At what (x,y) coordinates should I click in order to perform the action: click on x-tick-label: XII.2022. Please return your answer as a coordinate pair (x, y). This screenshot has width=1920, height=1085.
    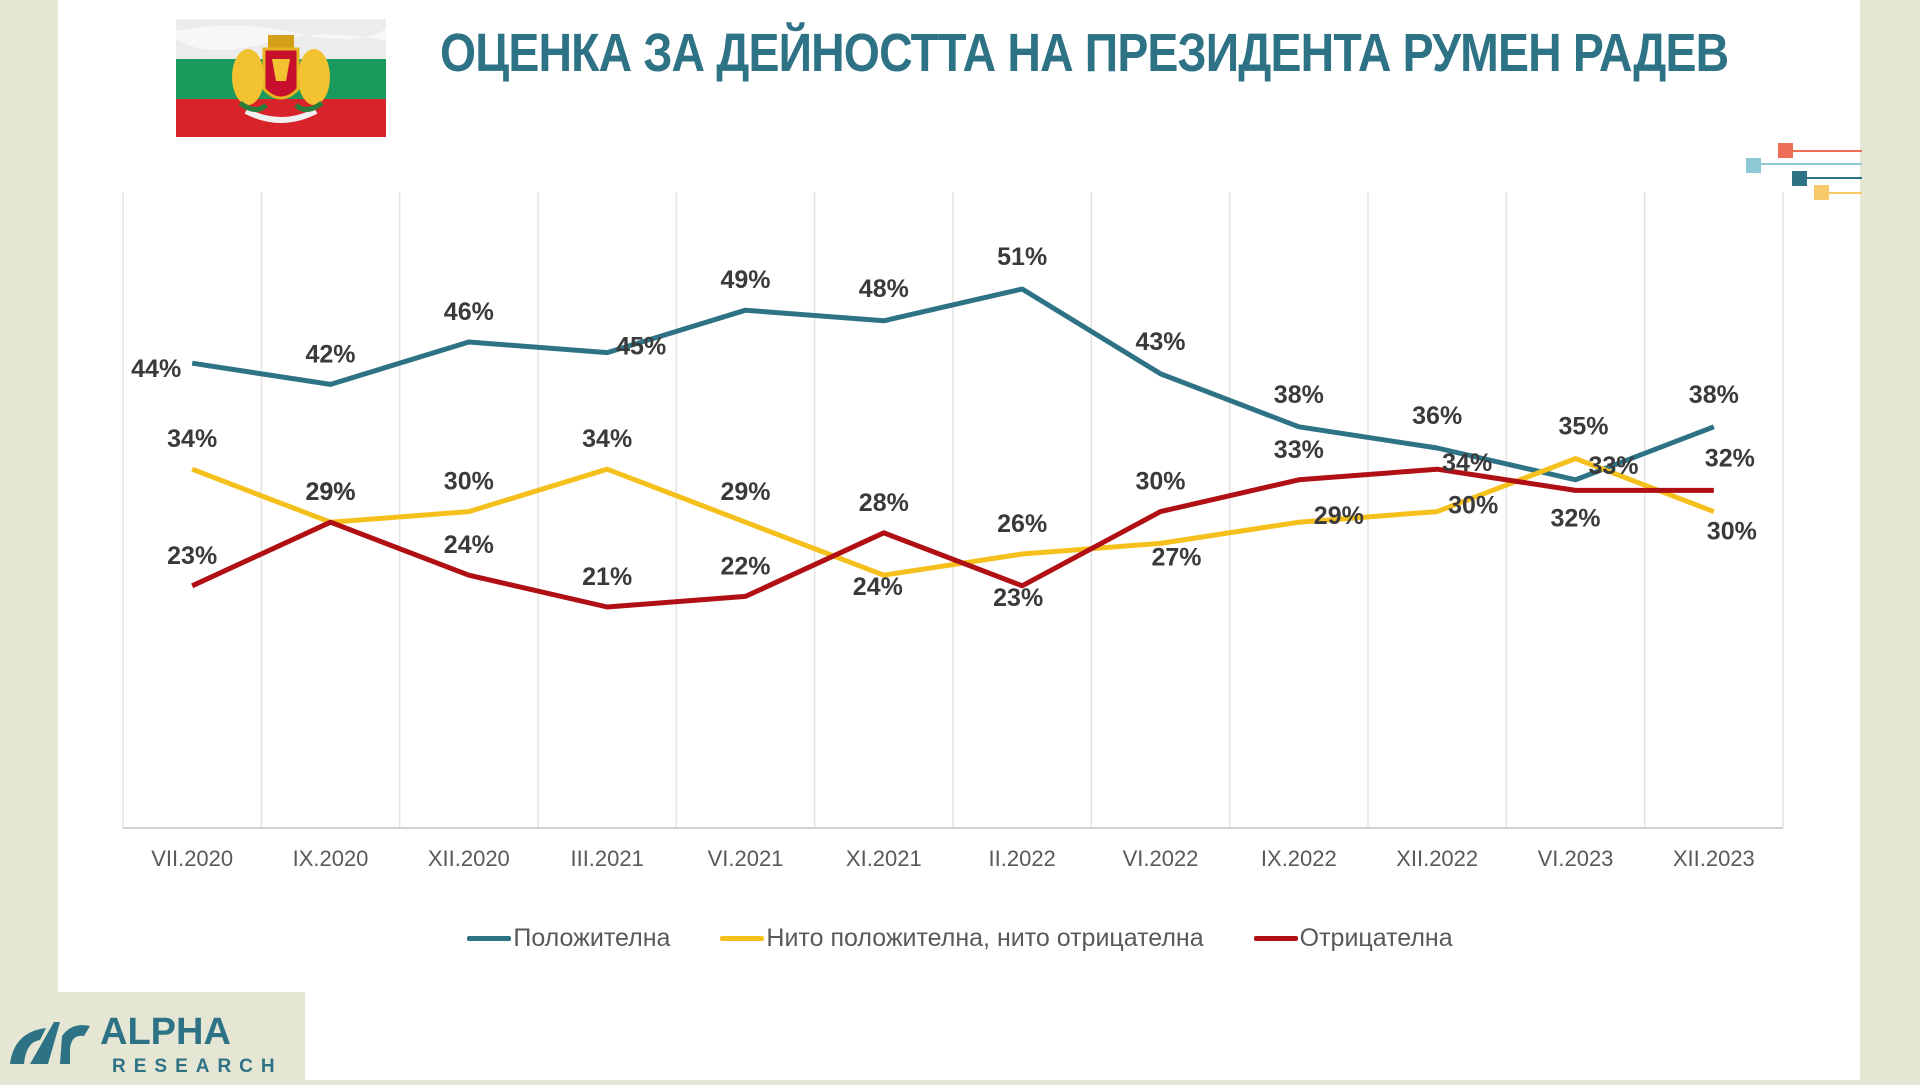
    Looking at the image, I should click on (1437, 858).